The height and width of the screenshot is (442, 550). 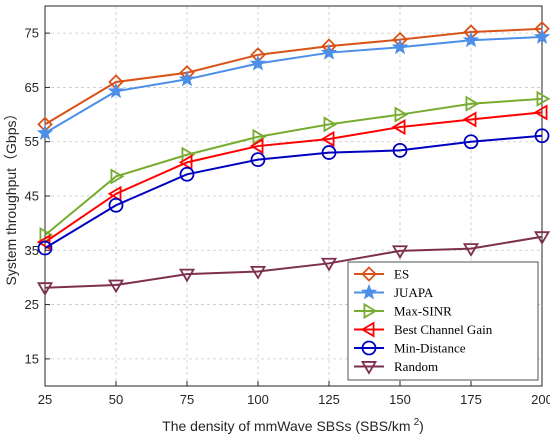 I want to click on series-line, so click(x=293, y=262).